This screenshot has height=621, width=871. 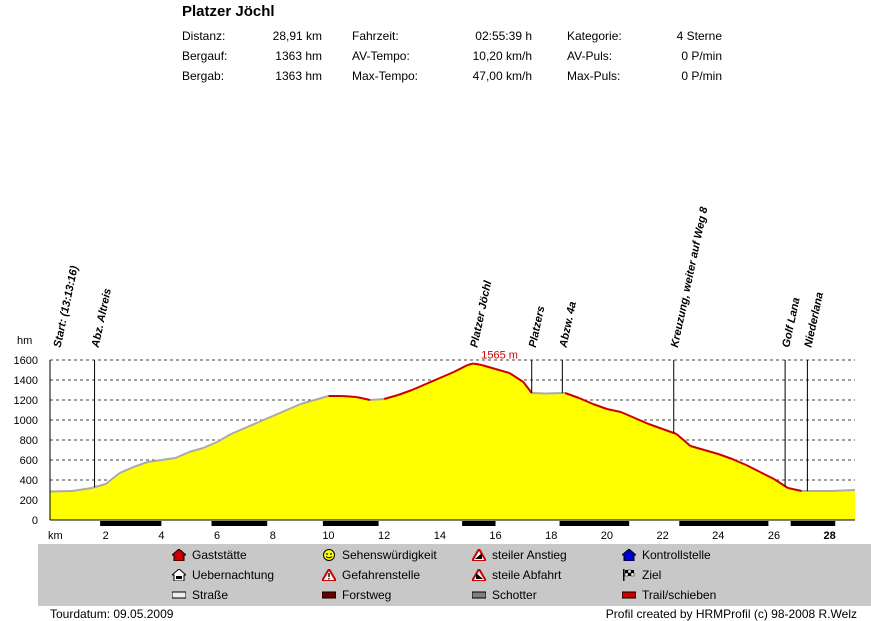 I want to click on x-tick-label: 2, so click(x=106, y=536).